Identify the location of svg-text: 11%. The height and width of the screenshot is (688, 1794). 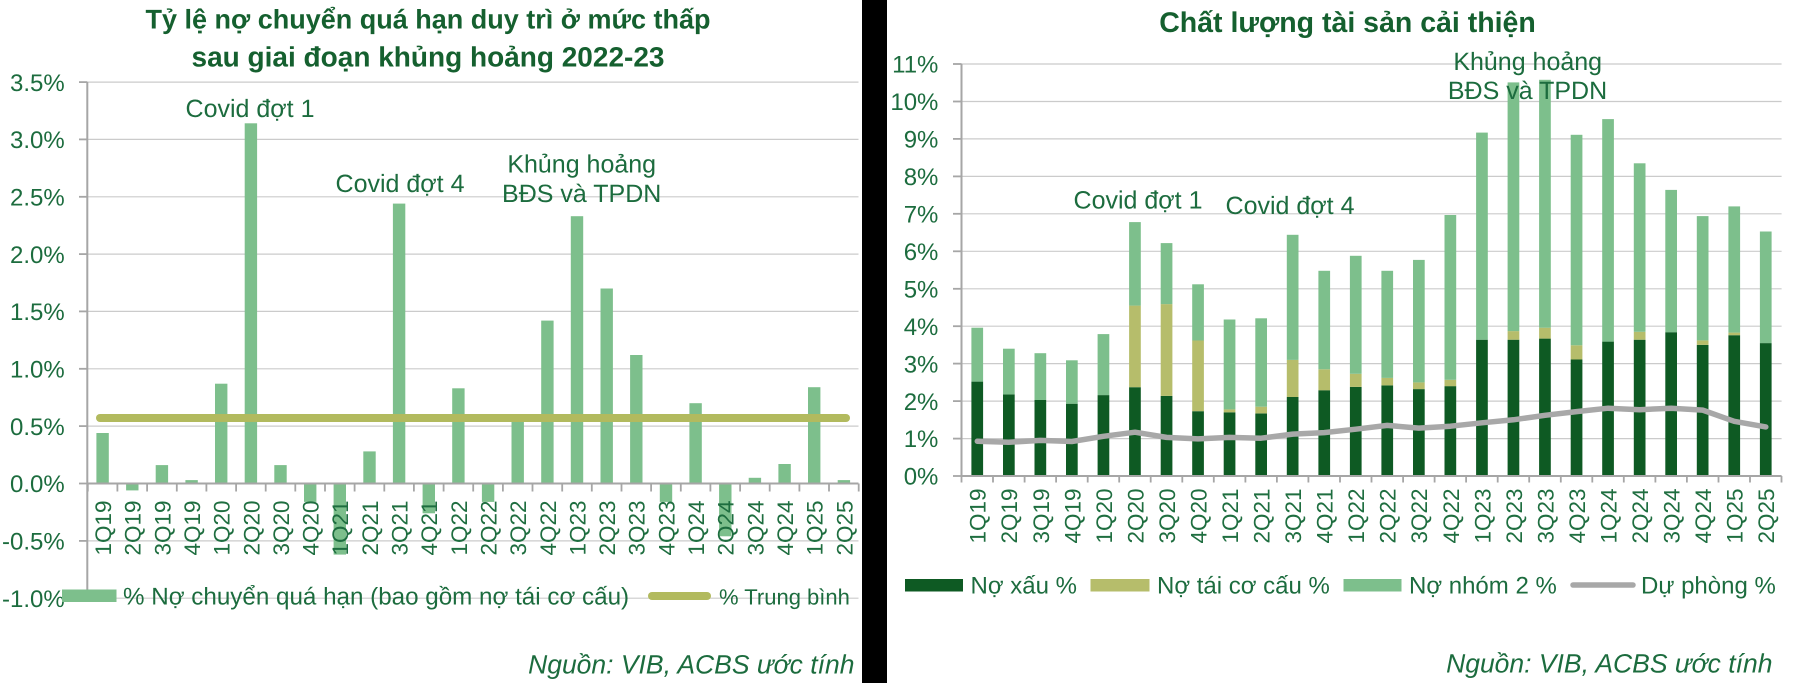
(915, 65).